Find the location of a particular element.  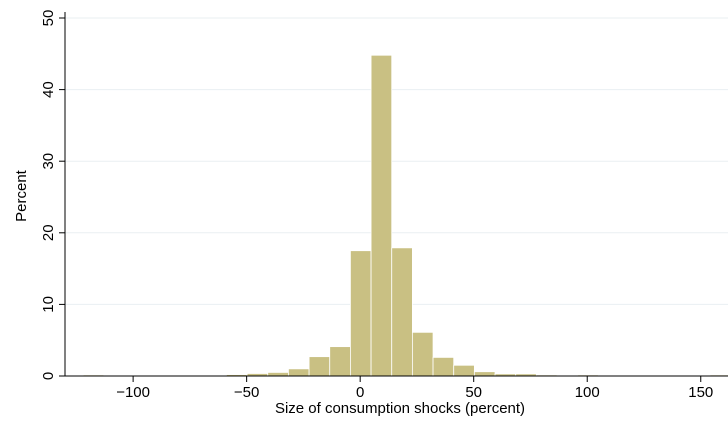

y-tick-label-10: 10 is located at coordinates (48, 304).